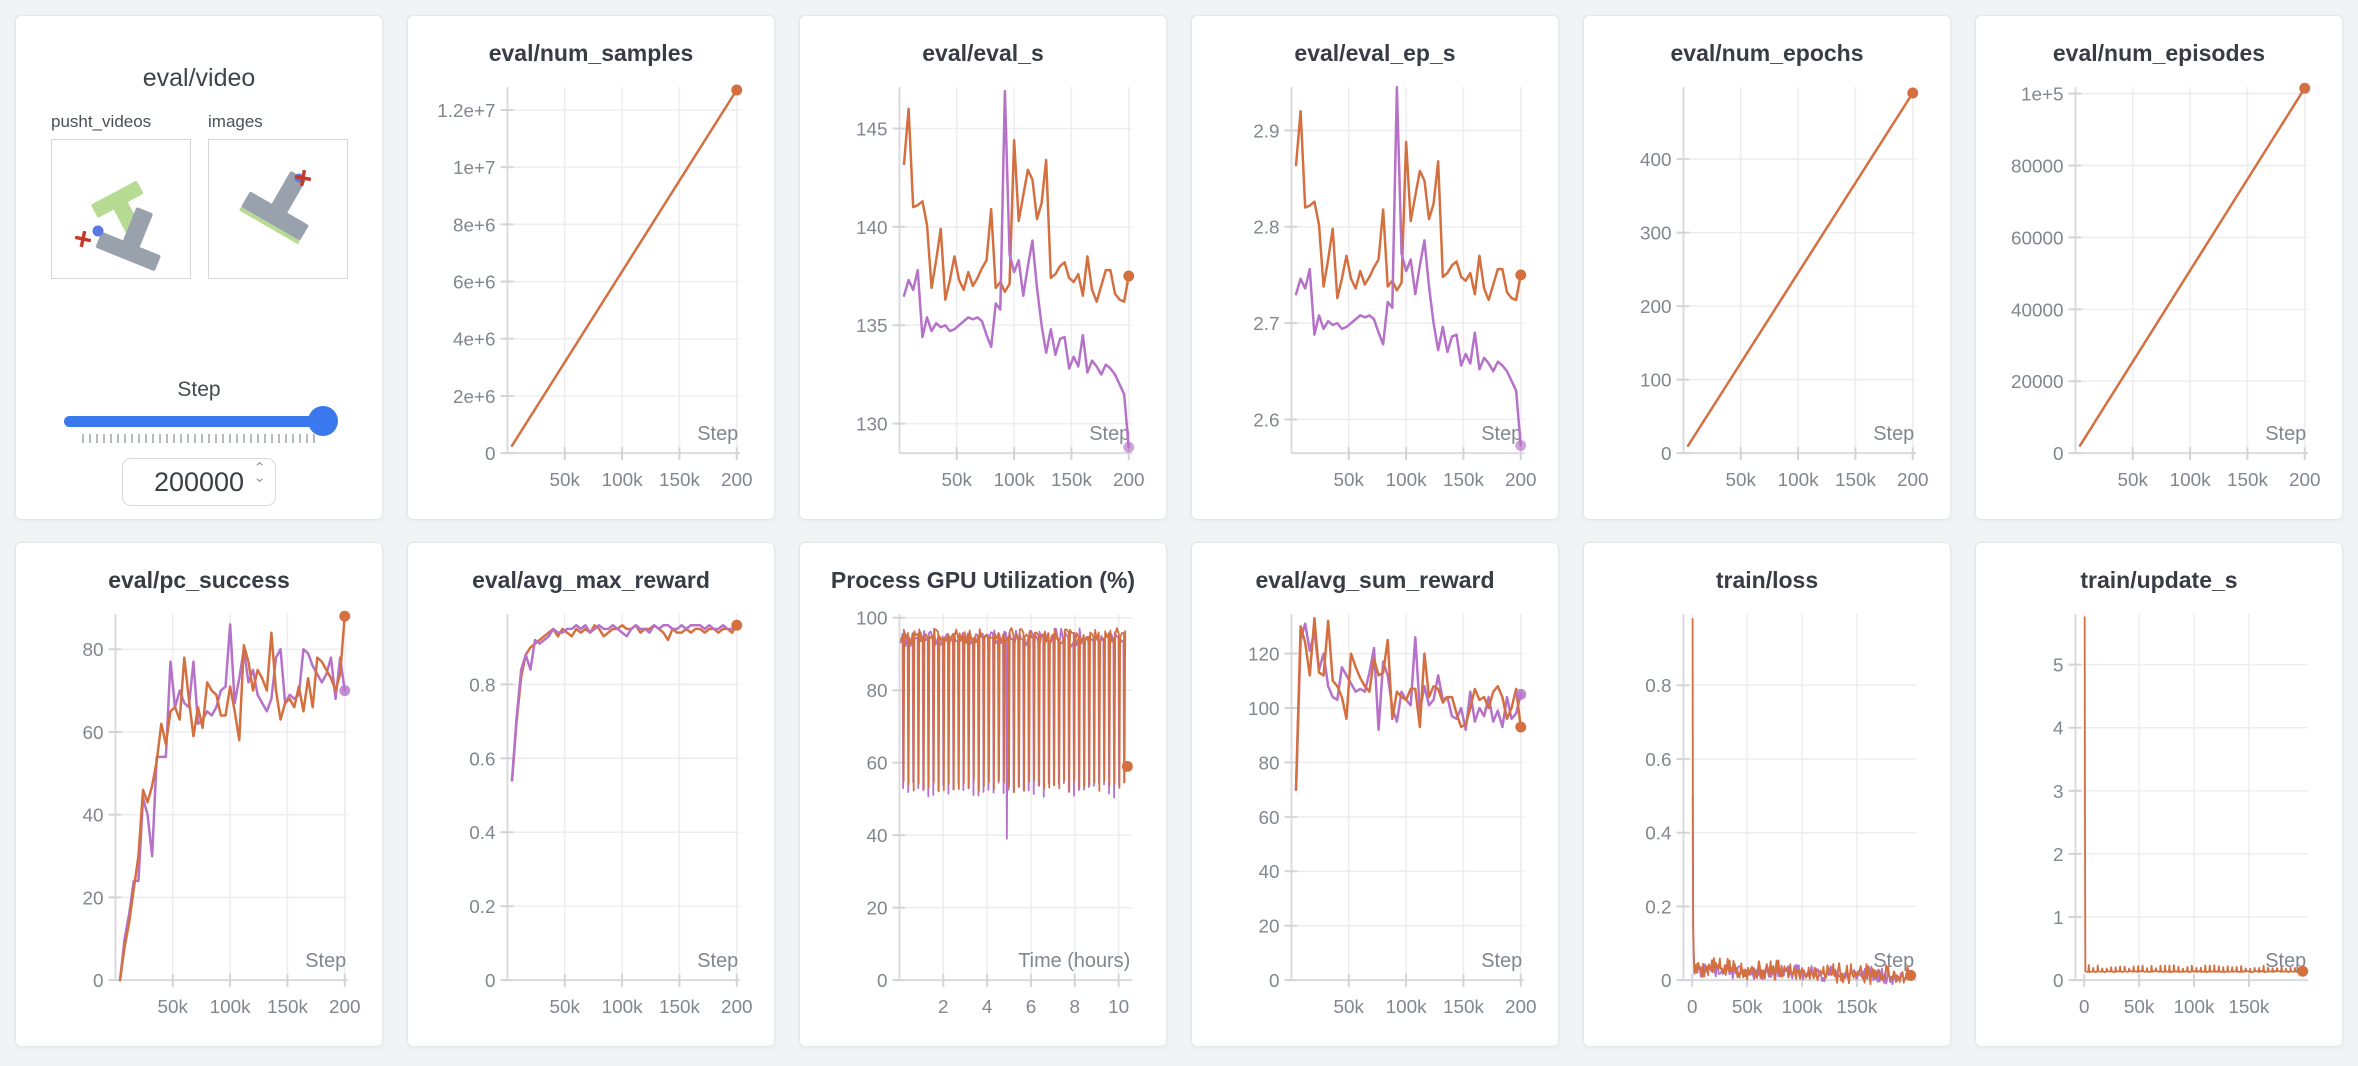 This screenshot has width=2358, height=1066. I want to click on chart-eval-num_epochs: 50k 100k 150k 200 0 100 200 300 400 Step, so click(1767, 293).